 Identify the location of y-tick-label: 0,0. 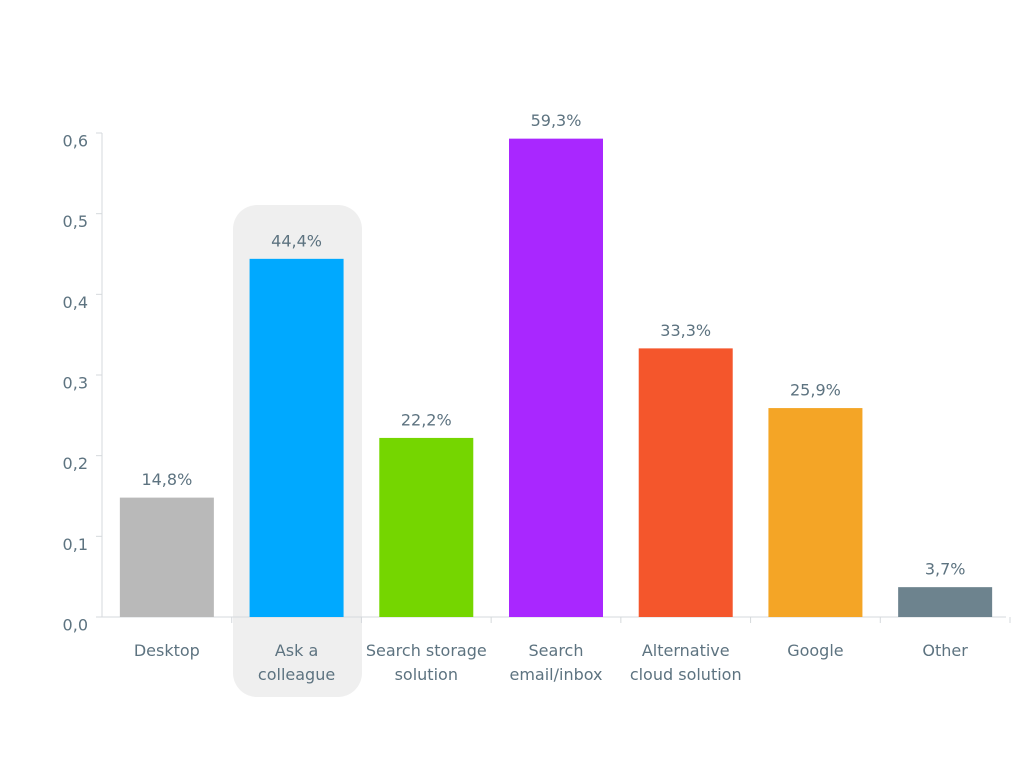
(75, 625).